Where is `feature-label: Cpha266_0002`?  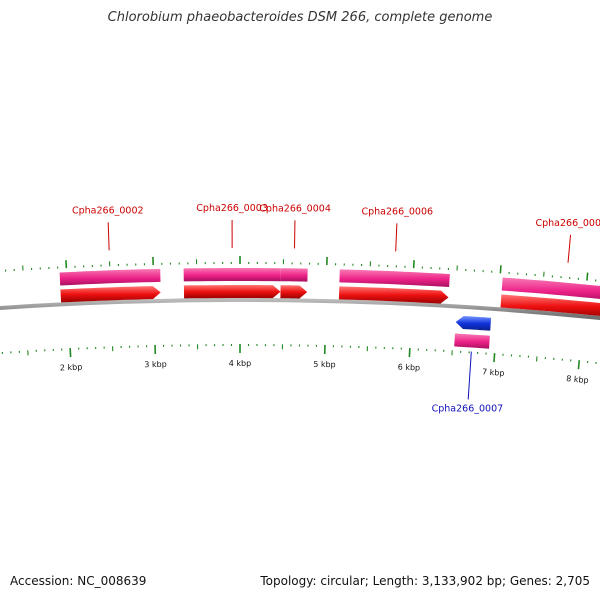 feature-label: Cpha266_0002 is located at coordinates (108, 210).